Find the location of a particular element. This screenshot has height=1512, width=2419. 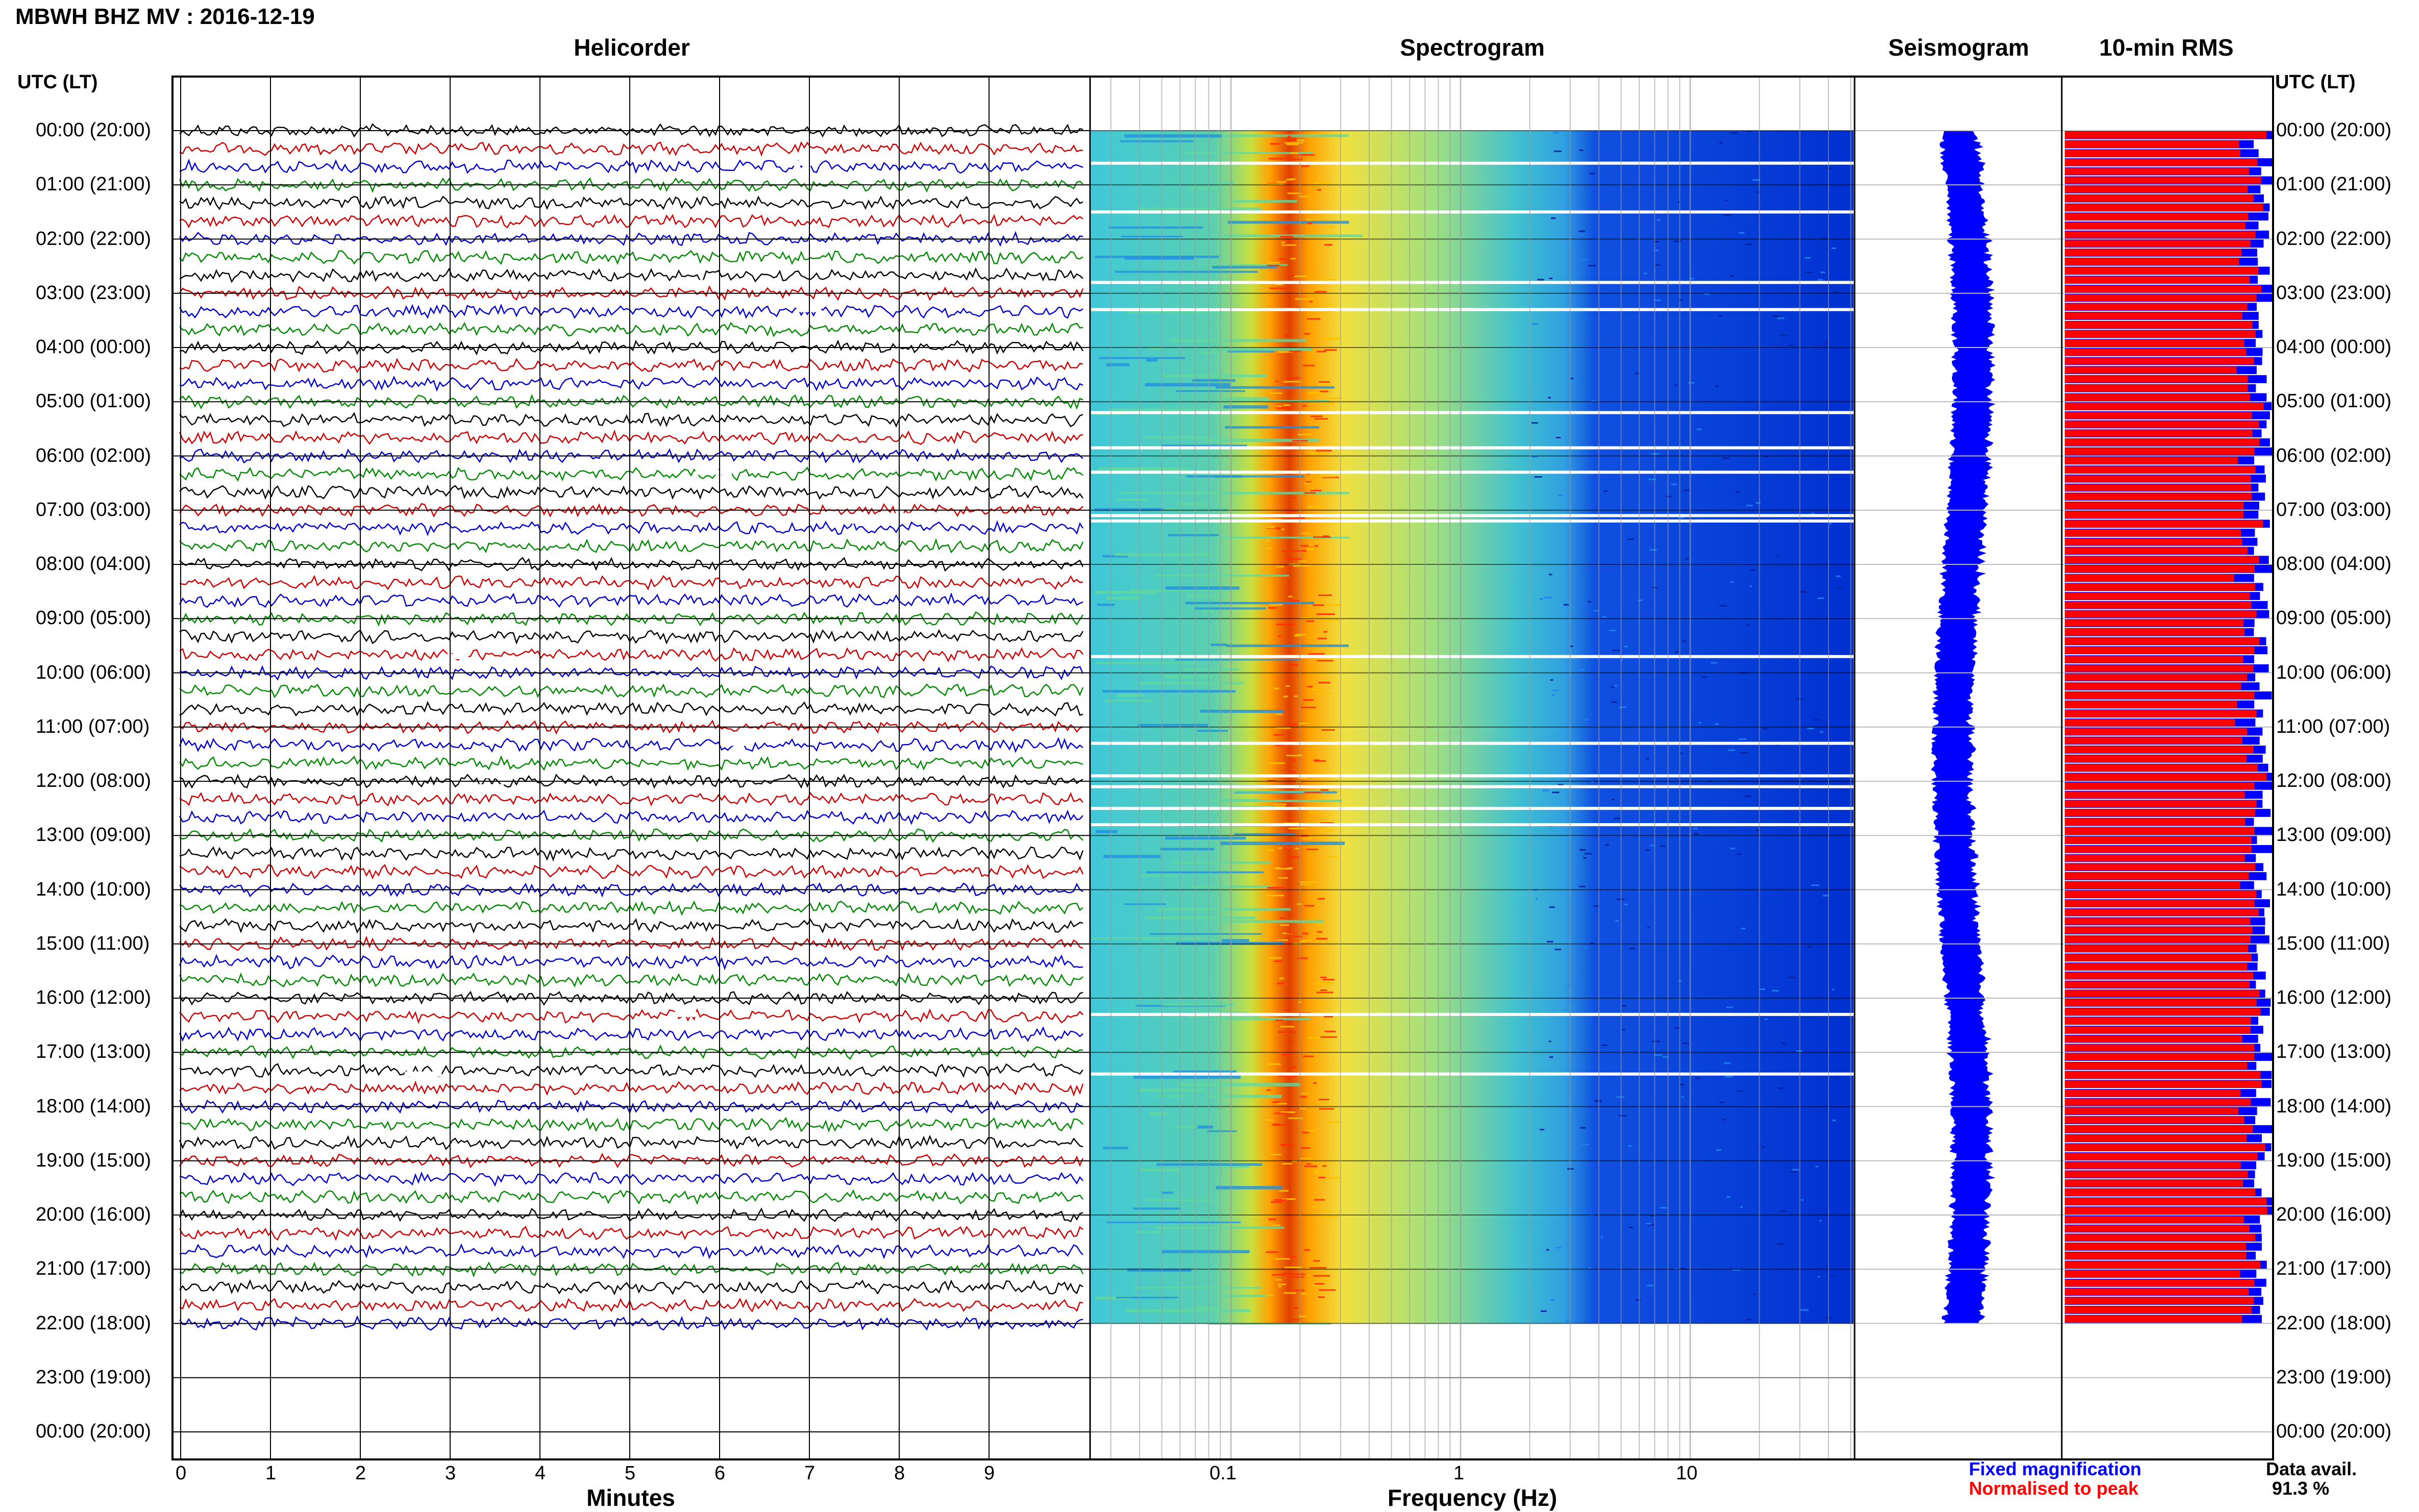

xlabel-frequency: Frequency (Hz) is located at coordinates (1472, 1497).